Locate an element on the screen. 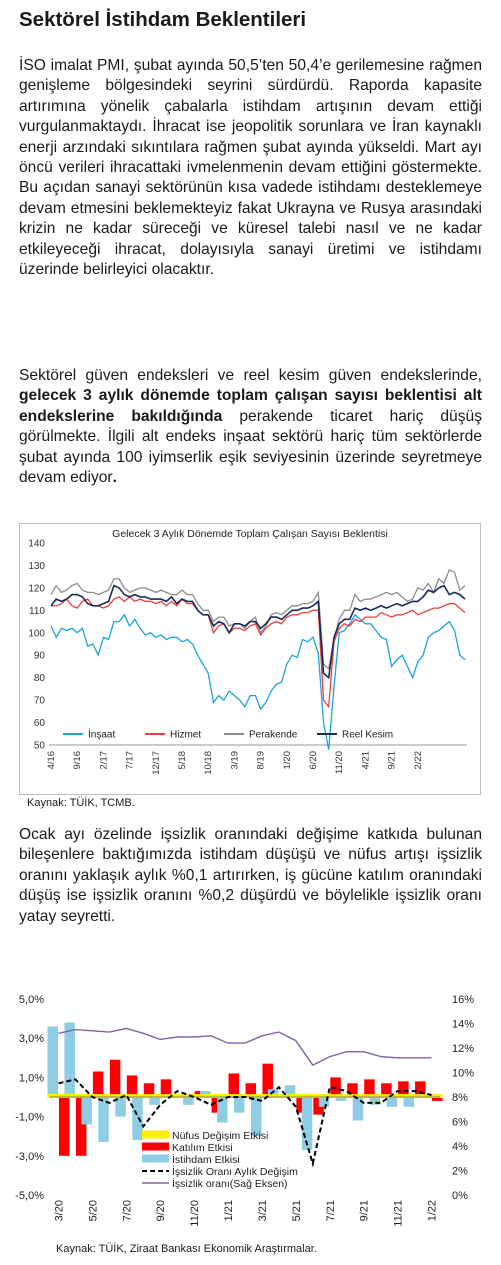 Image resolution: width=501 pixels, height=1265 pixels. y2-tick-label: 10% is located at coordinates (463, 1074).